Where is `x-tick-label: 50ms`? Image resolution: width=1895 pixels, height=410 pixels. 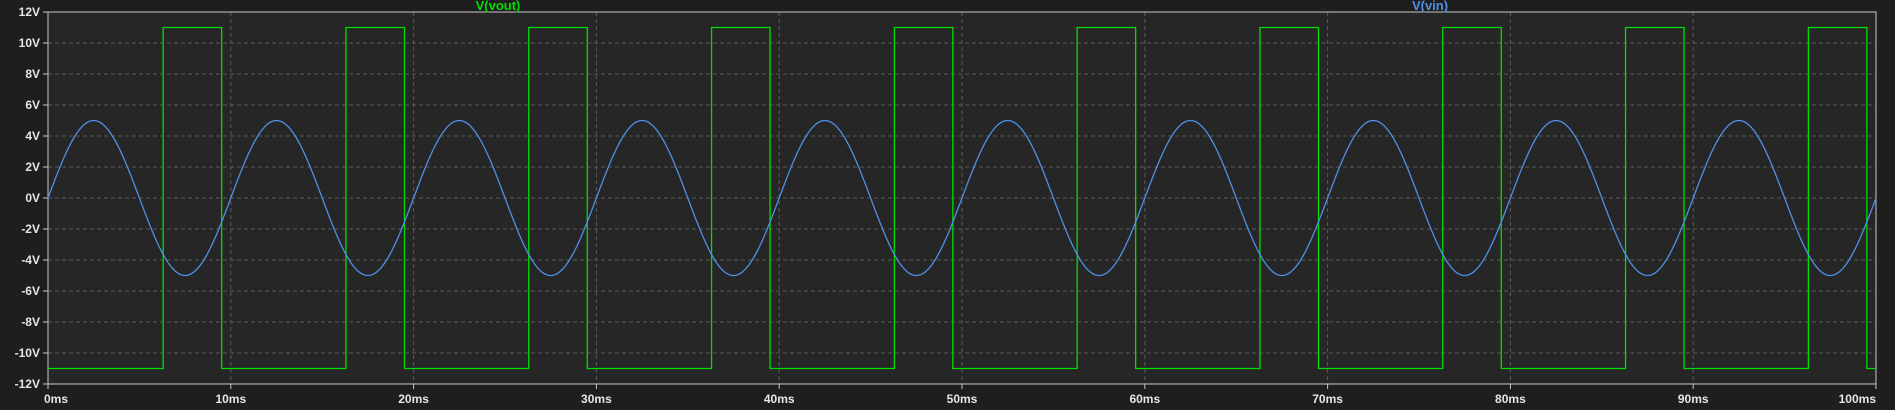
x-tick-label: 50ms is located at coordinates (962, 399).